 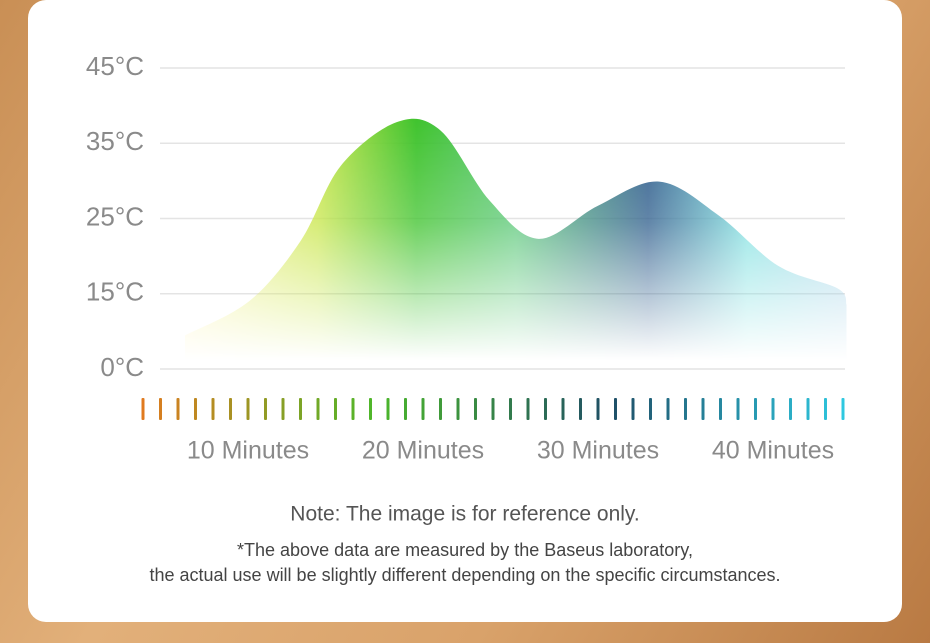 What do you see at coordinates (248, 451) in the screenshot?
I see `x-tick-label: 10 Minutes` at bounding box center [248, 451].